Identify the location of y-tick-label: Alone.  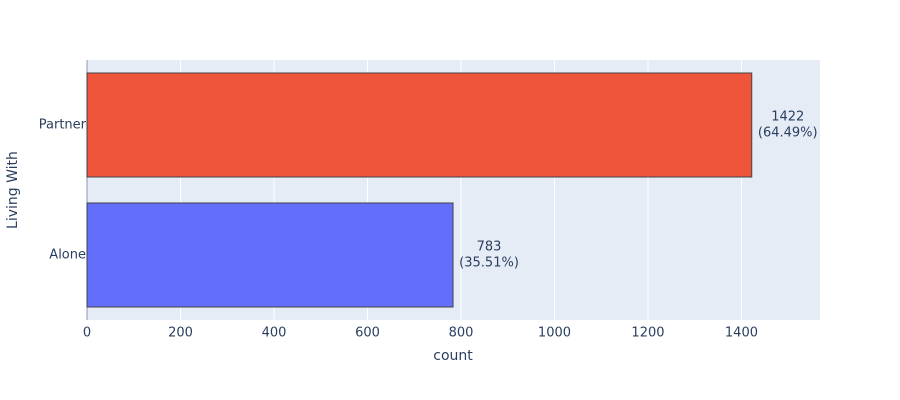
(67, 255).